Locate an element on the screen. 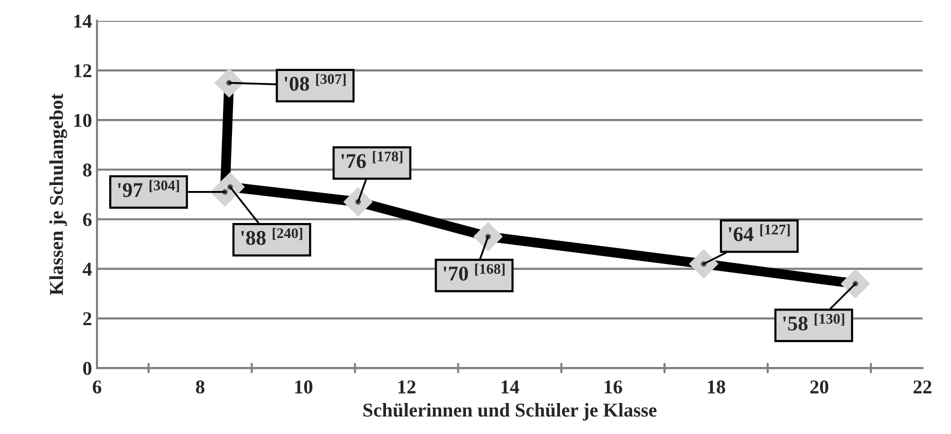  x-tick-label: 6 is located at coordinates (97, 387).